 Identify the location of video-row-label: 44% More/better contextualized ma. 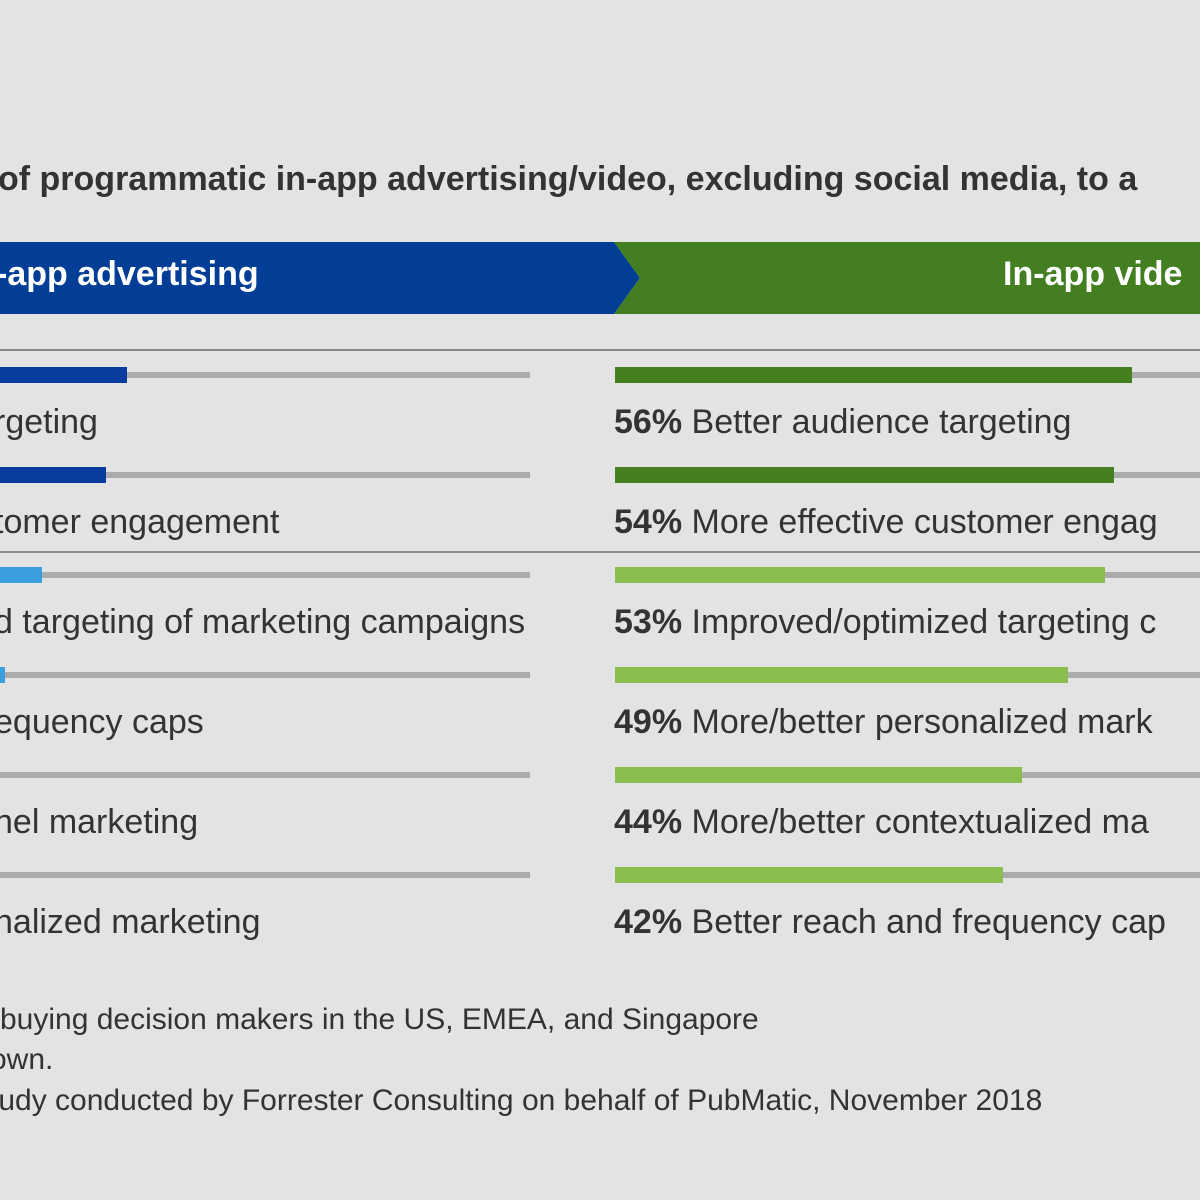
(881, 822).